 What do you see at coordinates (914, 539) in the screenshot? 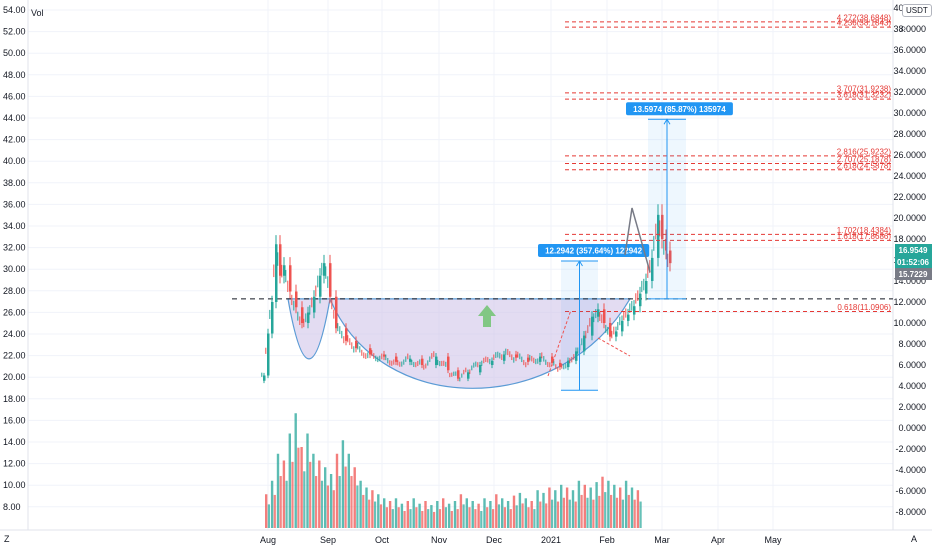
I see `auto-scale-button: A` at bounding box center [914, 539].